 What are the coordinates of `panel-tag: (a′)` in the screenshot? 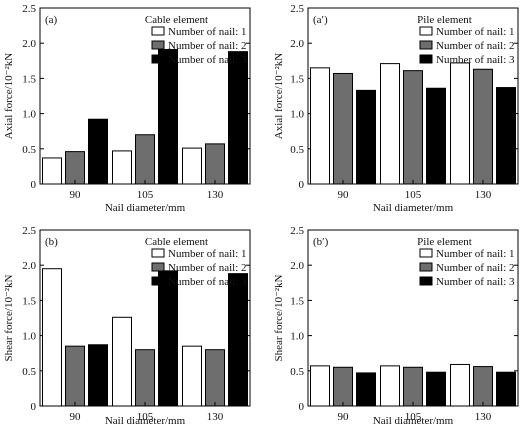 It's located at (320, 20).